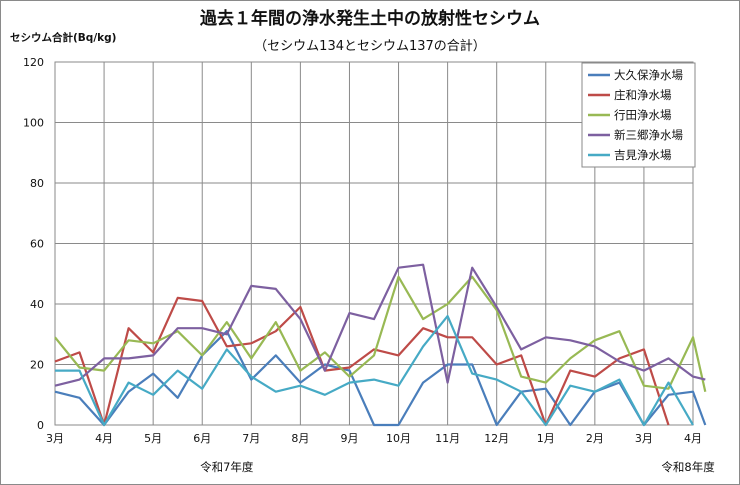  What do you see at coordinates (546, 438) in the screenshot?
I see `x-tick-label: 1月` at bounding box center [546, 438].